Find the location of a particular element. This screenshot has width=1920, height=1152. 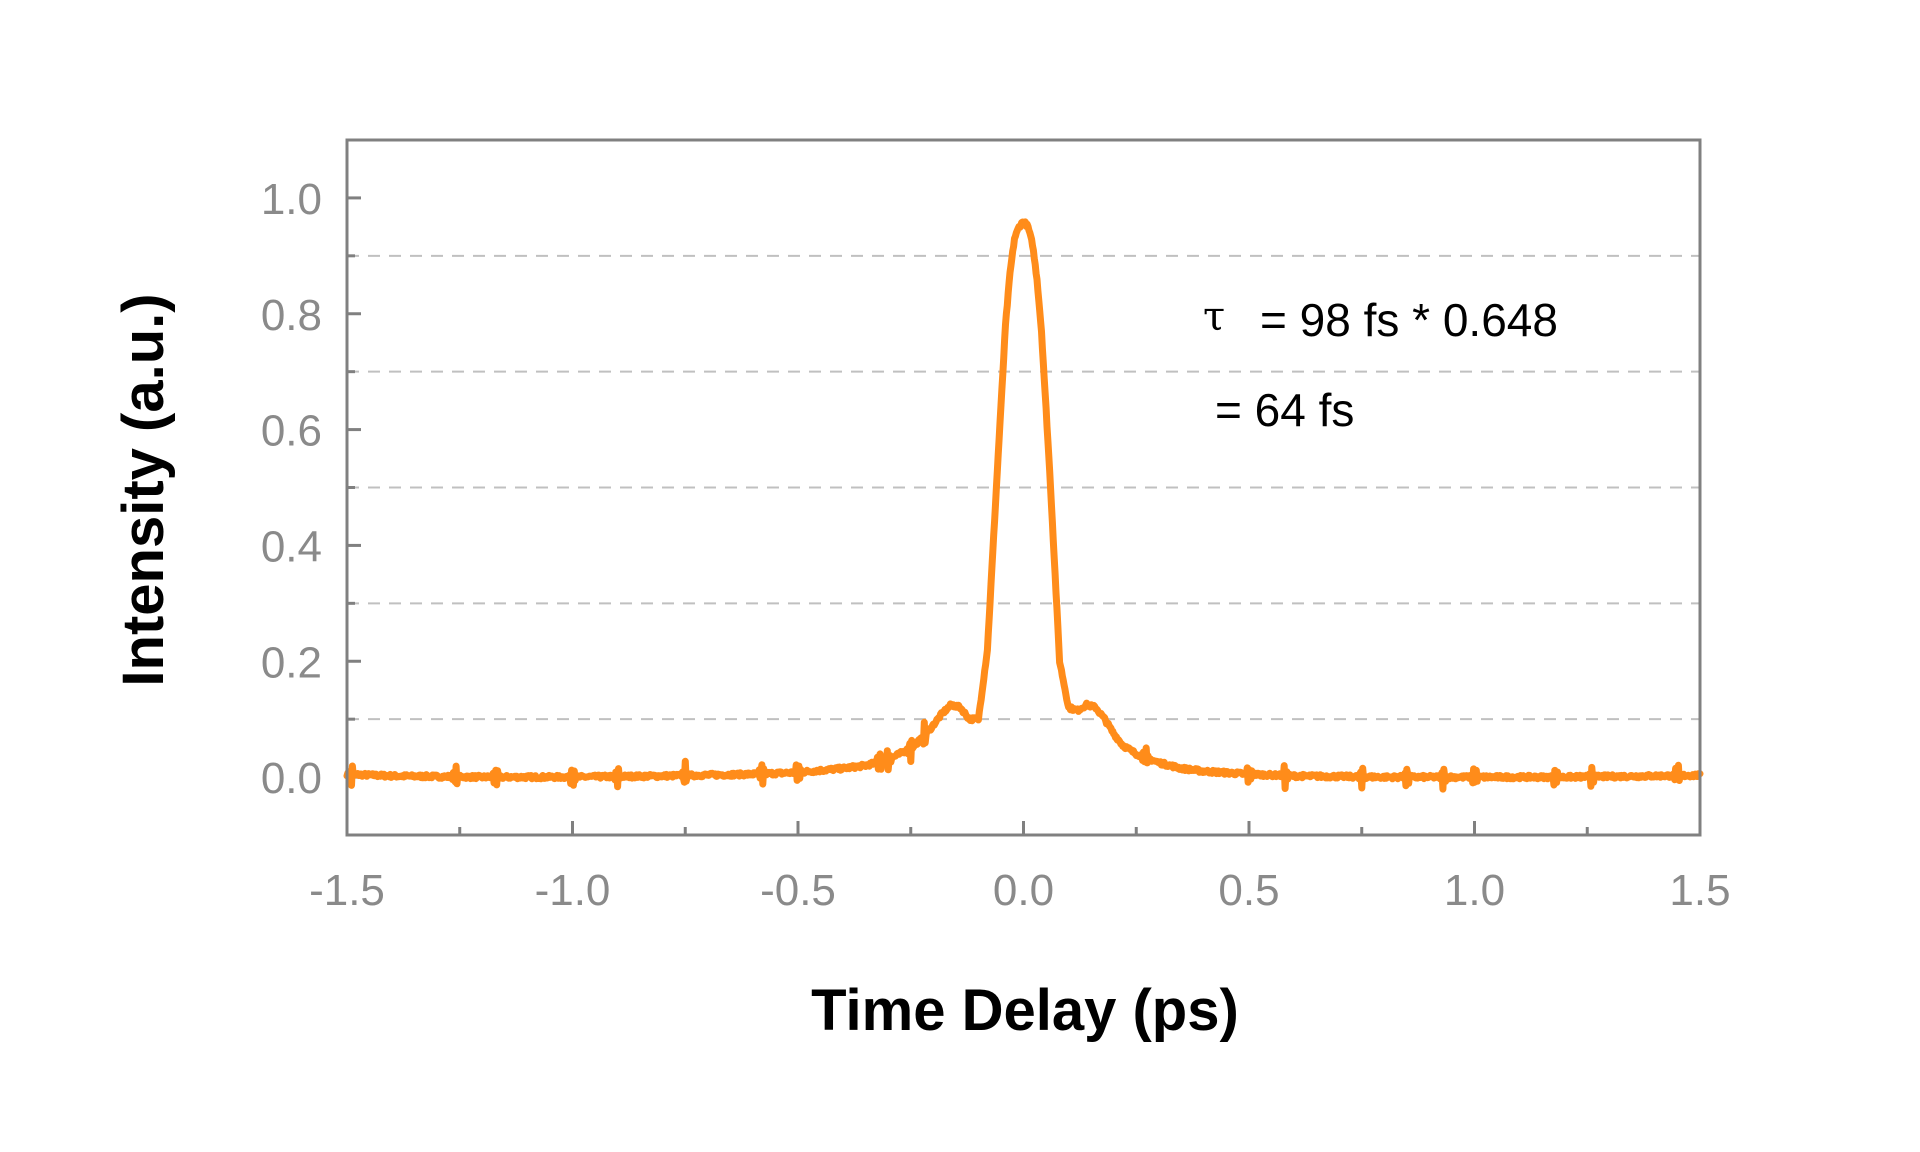

x-tick-label: 0.5 is located at coordinates (1248, 890).